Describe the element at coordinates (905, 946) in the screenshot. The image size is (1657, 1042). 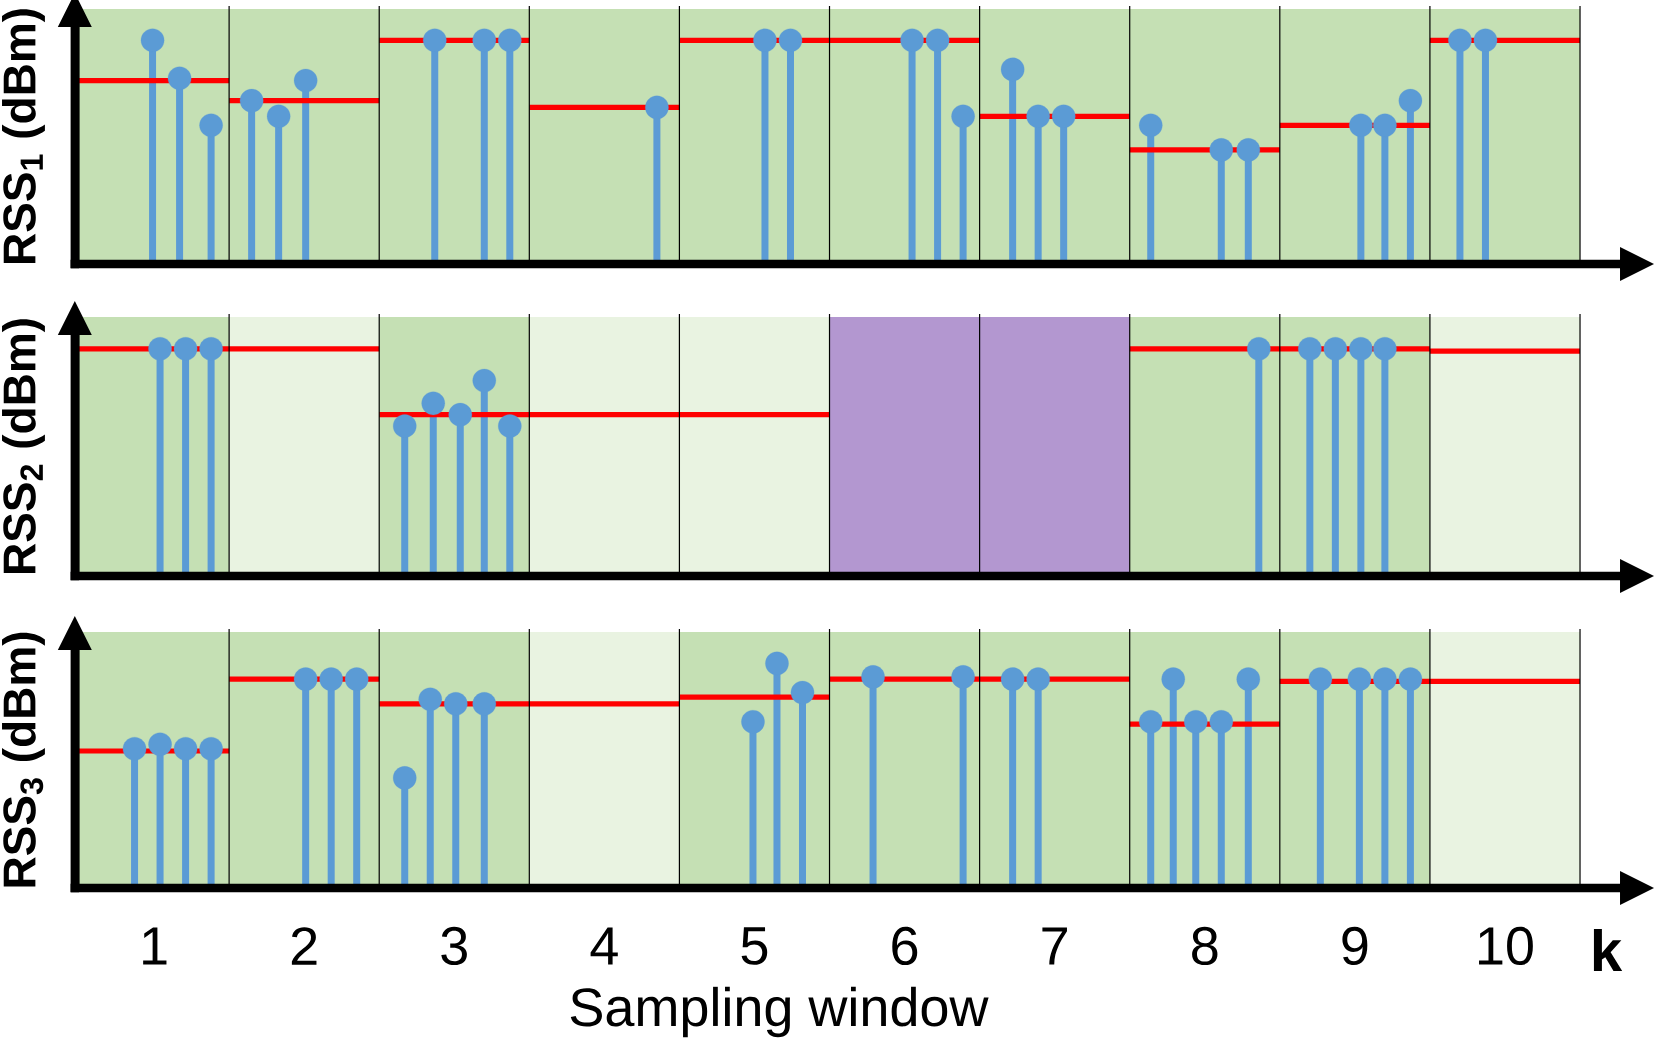
I see `x-tick-label: 6` at that location.